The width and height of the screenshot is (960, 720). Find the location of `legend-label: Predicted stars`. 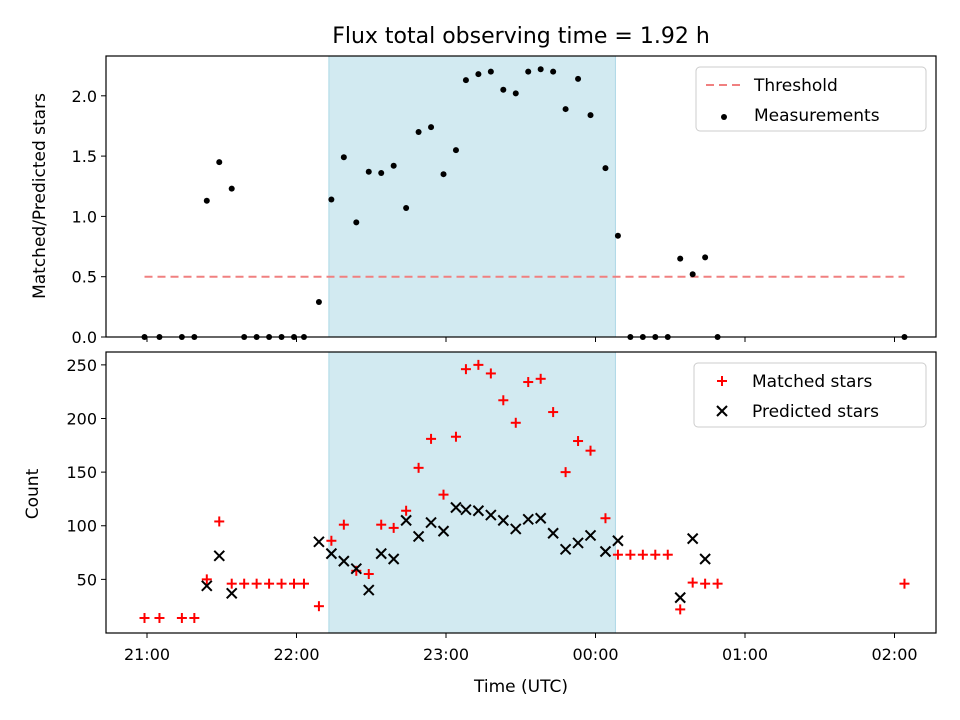

legend-label: Predicted stars is located at coordinates (815, 412).